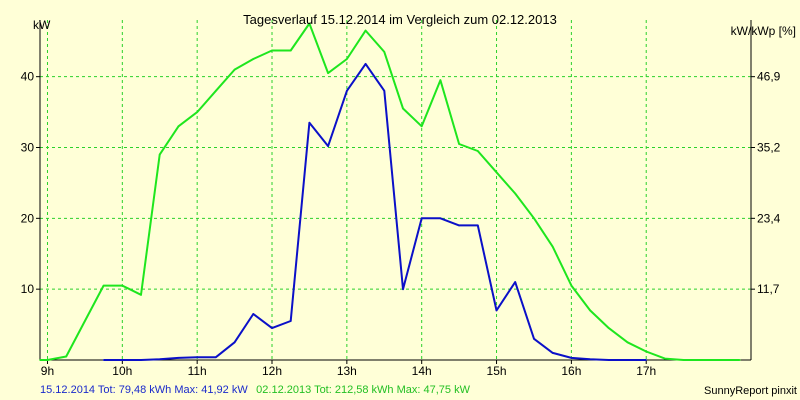 This screenshot has width=800, height=400. Describe the element at coordinates (571, 371) in the screenshot. I see `x-tick-label: 16h` at that location.